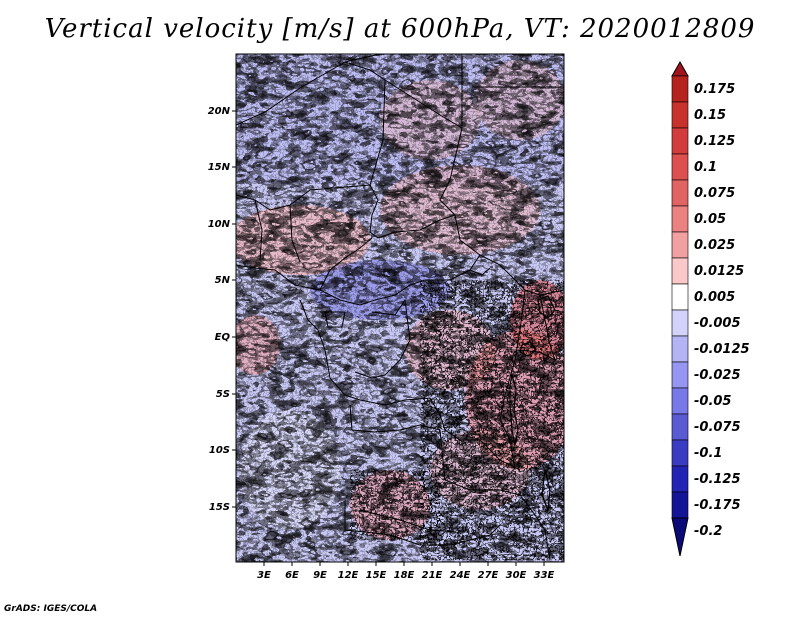 The height and width of the screenshot is (618, 800). Describe the element at coordinates (714, 297) in the screenshot. I see `colorbar-label: 0.005` at that location.